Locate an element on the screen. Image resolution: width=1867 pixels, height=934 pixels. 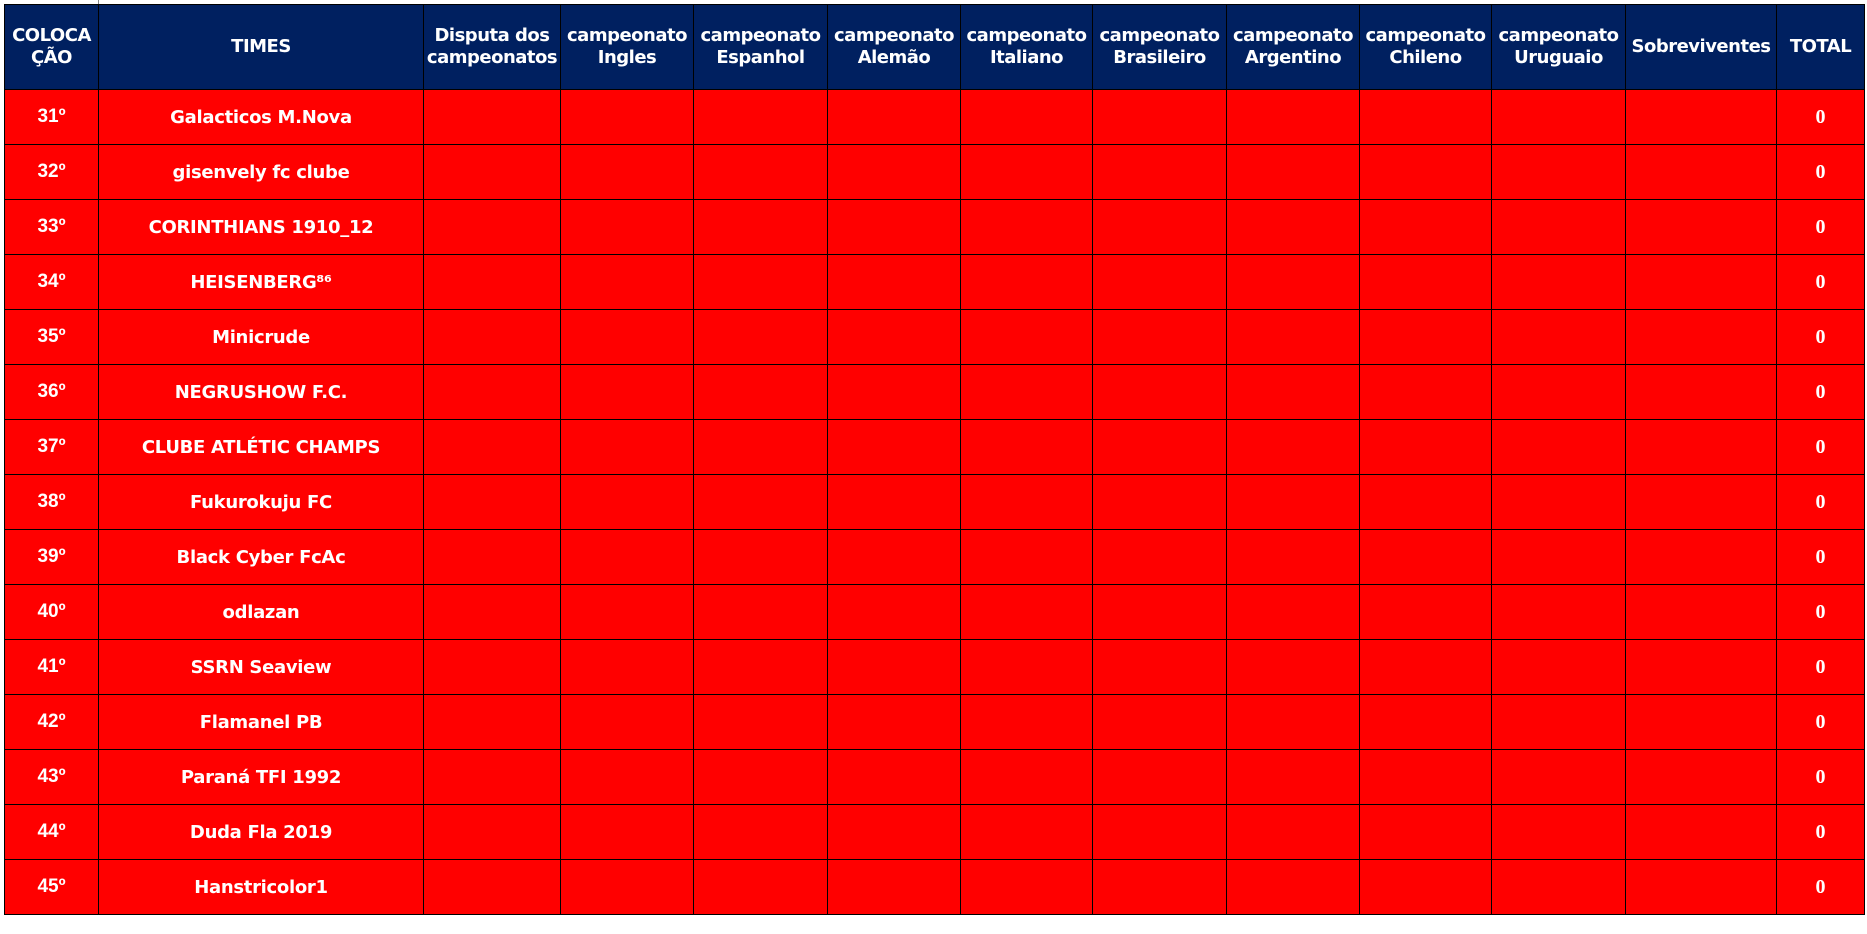
position-cell: 43º is located at coordinates (51, 777).